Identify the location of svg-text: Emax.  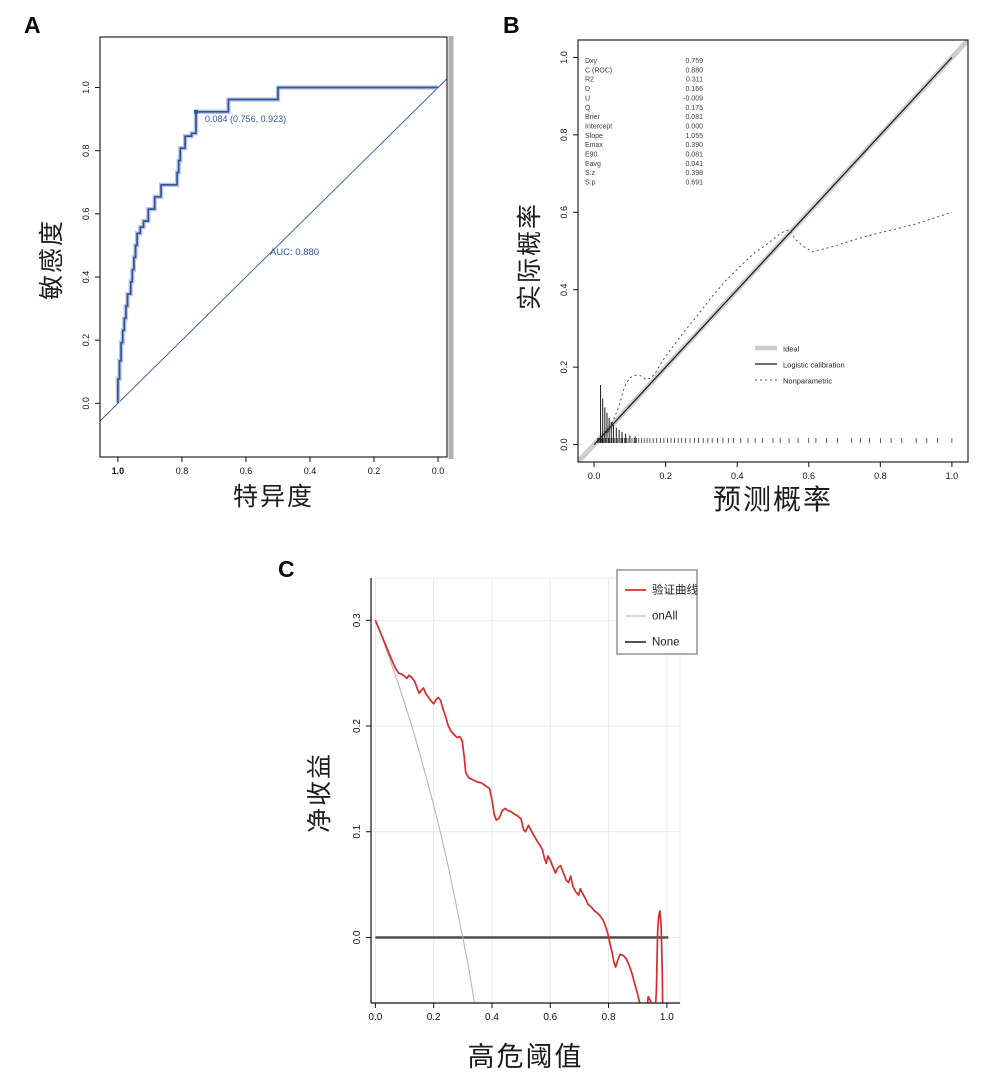
(594, 145).